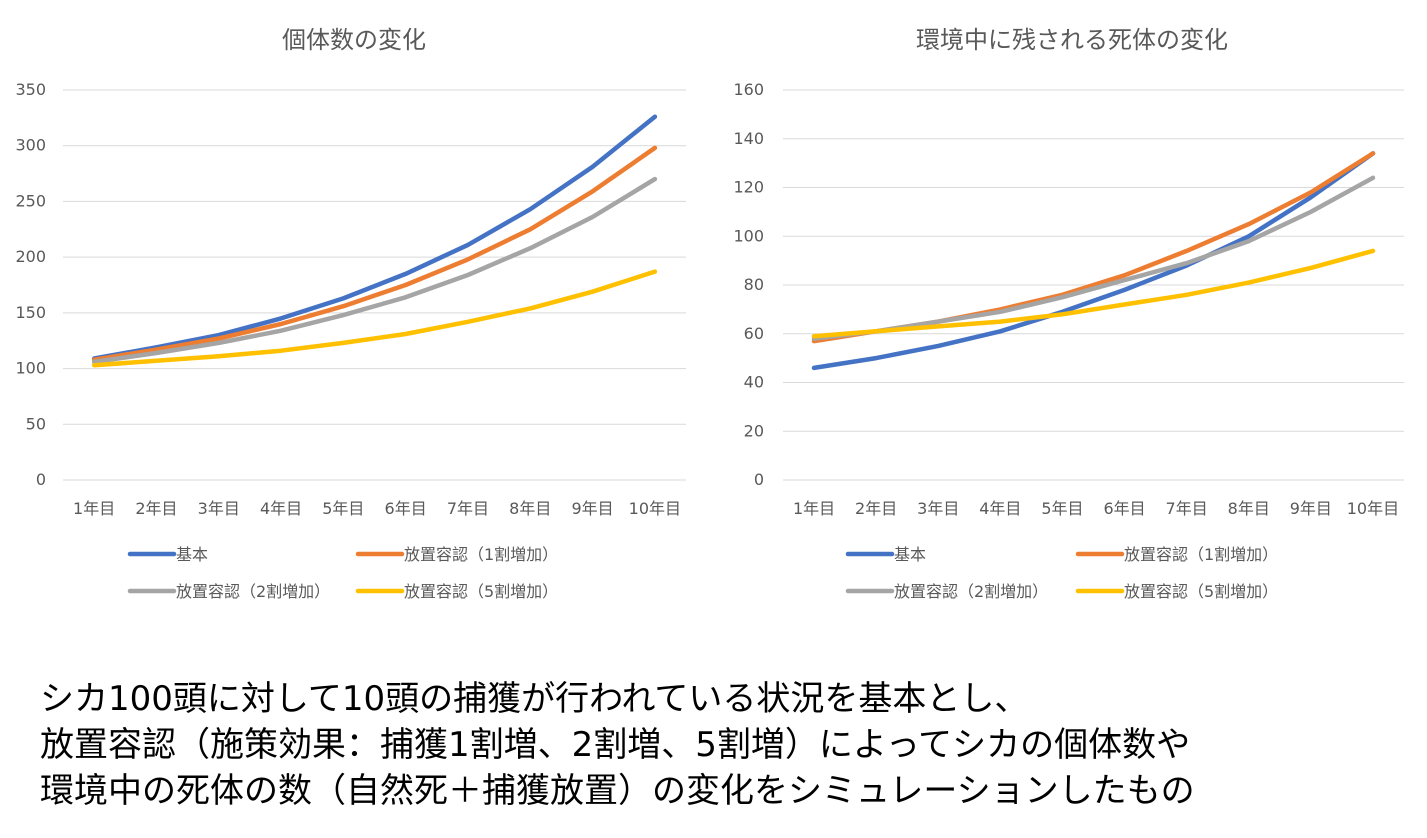 This screenshot has height=838, width=1427. Describe the element at coordinates (30, 312) in the screenshot. I see `y-tick-label: 150` at that location.